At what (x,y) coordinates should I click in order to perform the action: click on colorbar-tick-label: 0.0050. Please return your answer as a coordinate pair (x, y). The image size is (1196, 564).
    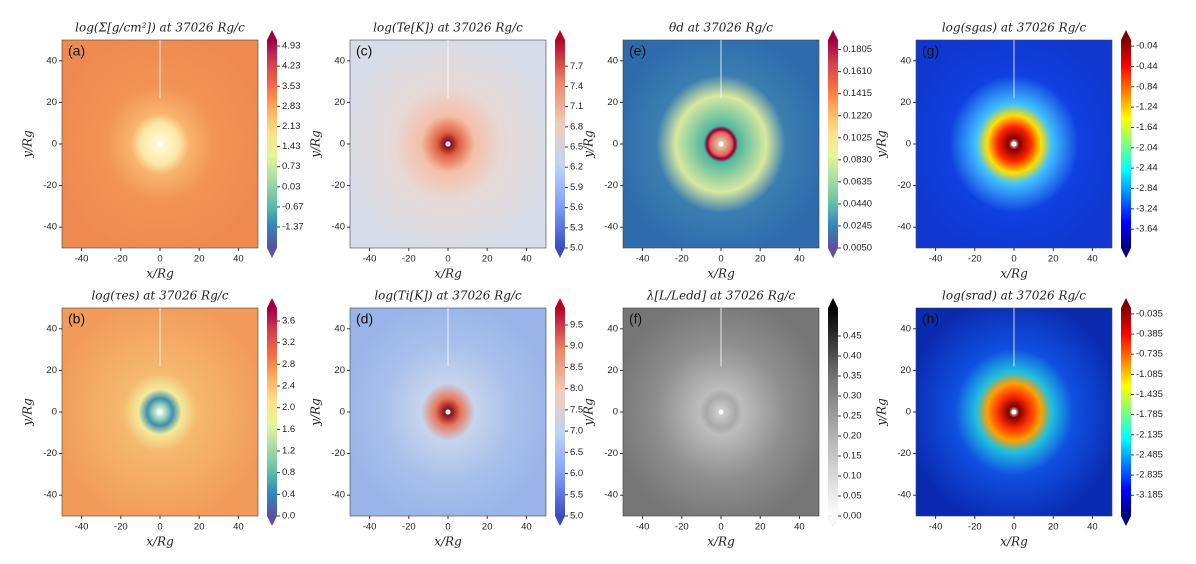
    Looking at the image, I should click on (857, 248).